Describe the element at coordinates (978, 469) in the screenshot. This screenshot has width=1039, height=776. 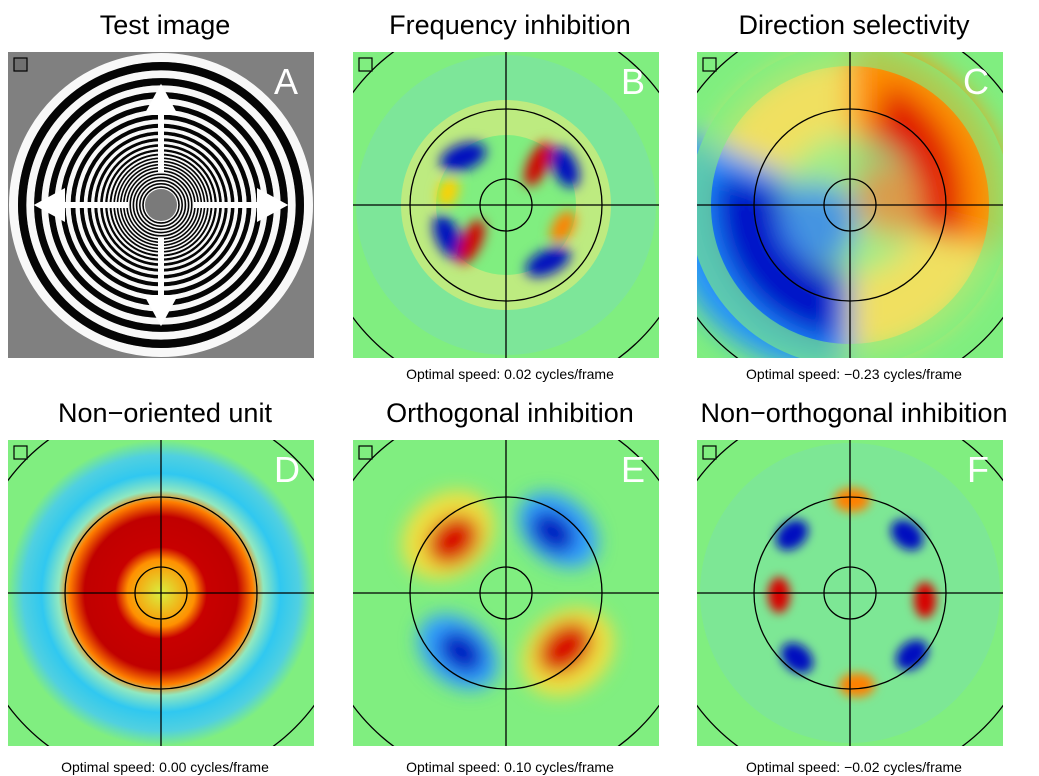
I see `panel-letter: F` at that location.